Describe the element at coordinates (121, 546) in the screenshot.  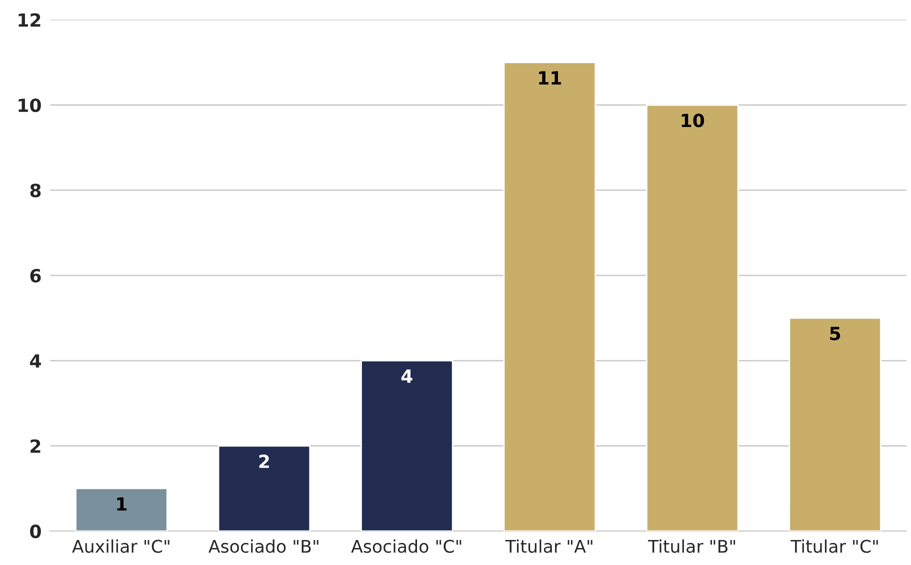
I see `x-tick-label: Auxiliar "C"` at that location.